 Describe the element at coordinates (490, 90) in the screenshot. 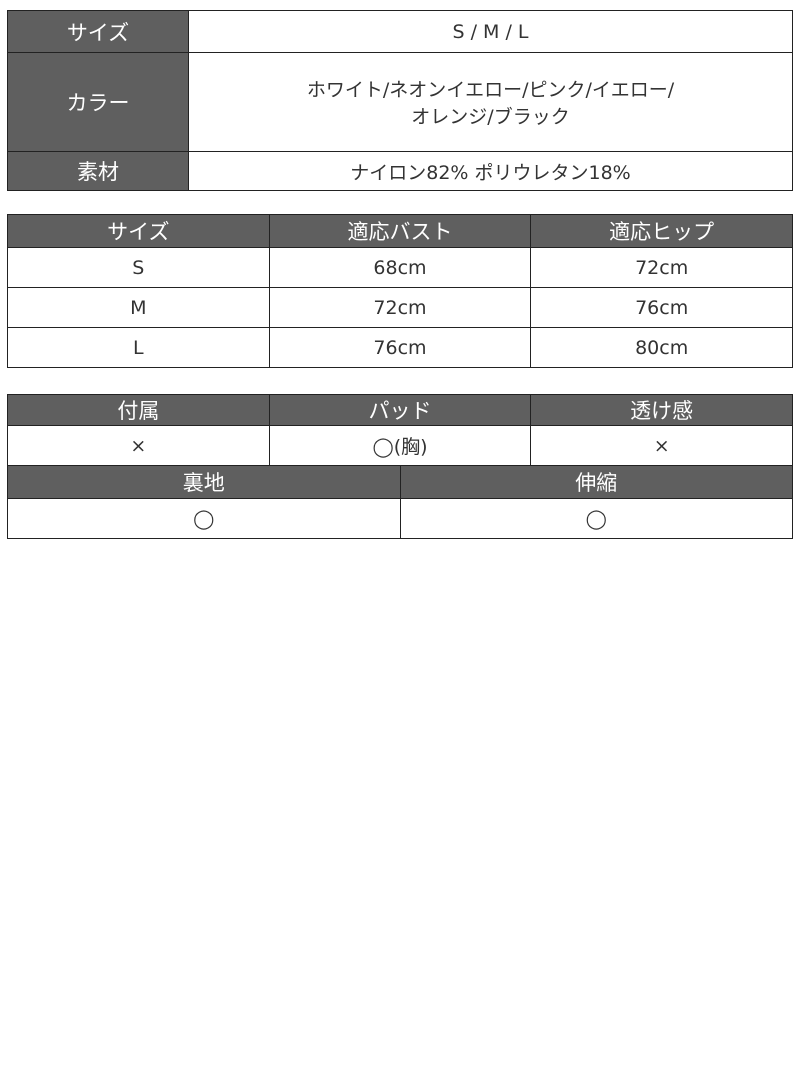

I see `color-line: ホワイト/ネオンイエロー/ピンク/イエロー/` at that location.